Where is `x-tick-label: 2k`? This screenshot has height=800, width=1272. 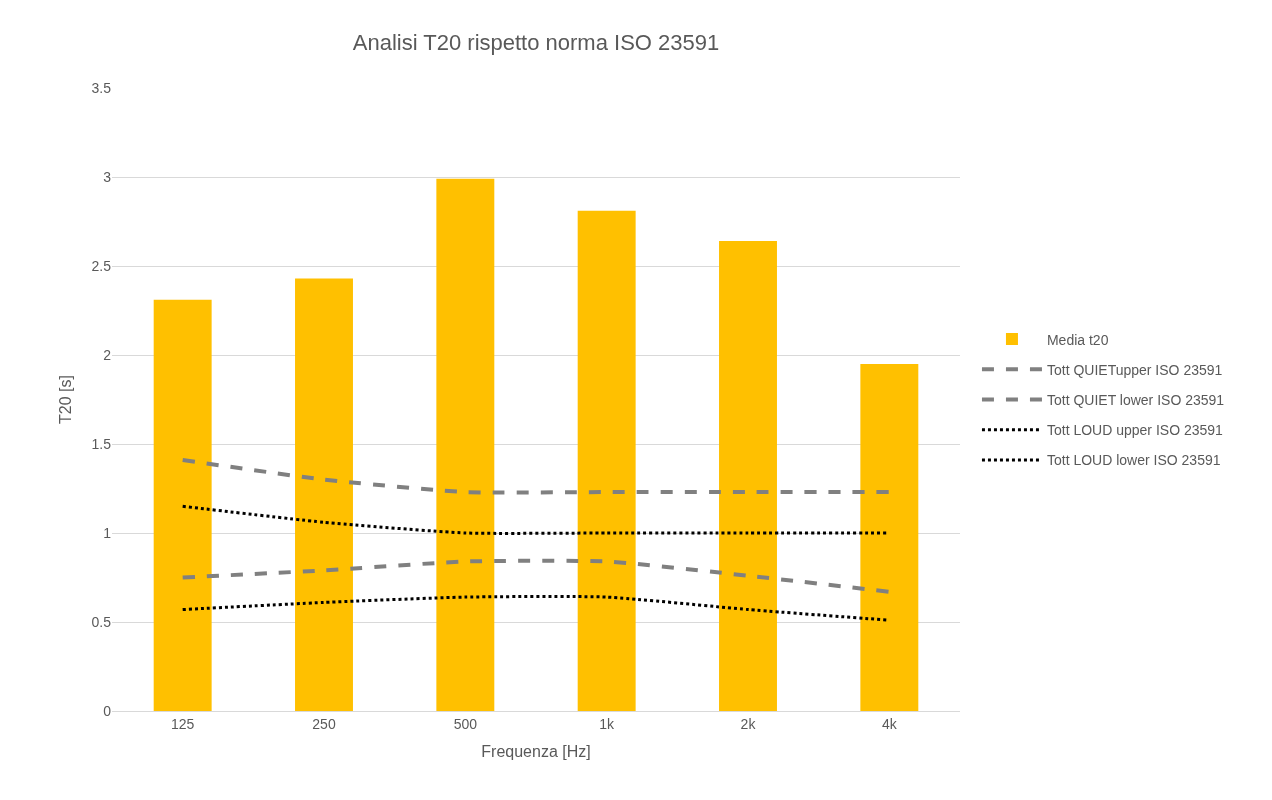 x-tick-label: 2k is located at coordinates (748, 723).